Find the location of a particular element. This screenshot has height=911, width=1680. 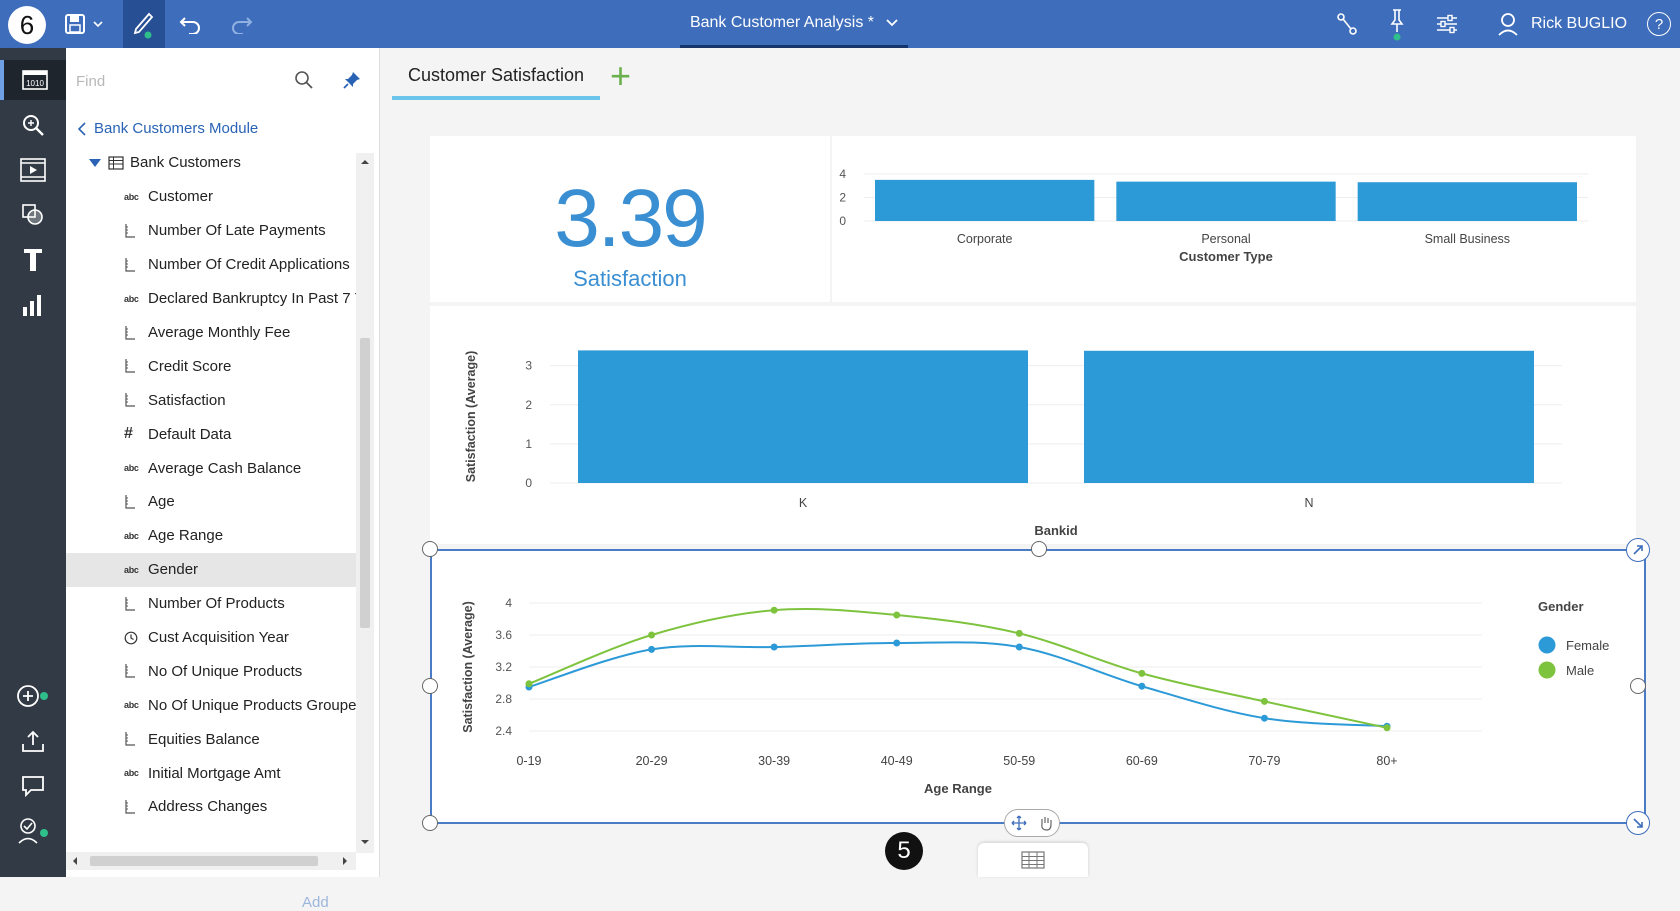

field-item: Satisfaction is located at coordinates (211, 400).